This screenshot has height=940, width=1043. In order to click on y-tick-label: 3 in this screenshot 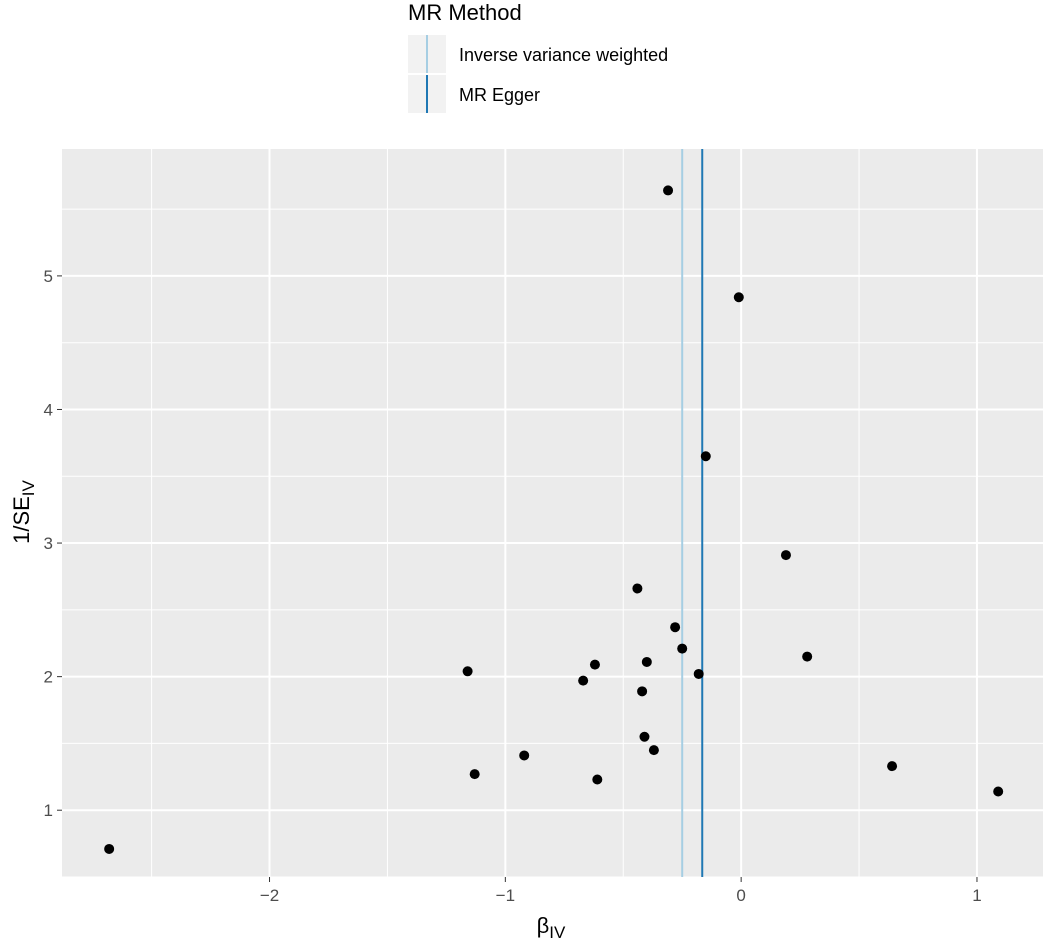, I will do `click(48, 543)`.